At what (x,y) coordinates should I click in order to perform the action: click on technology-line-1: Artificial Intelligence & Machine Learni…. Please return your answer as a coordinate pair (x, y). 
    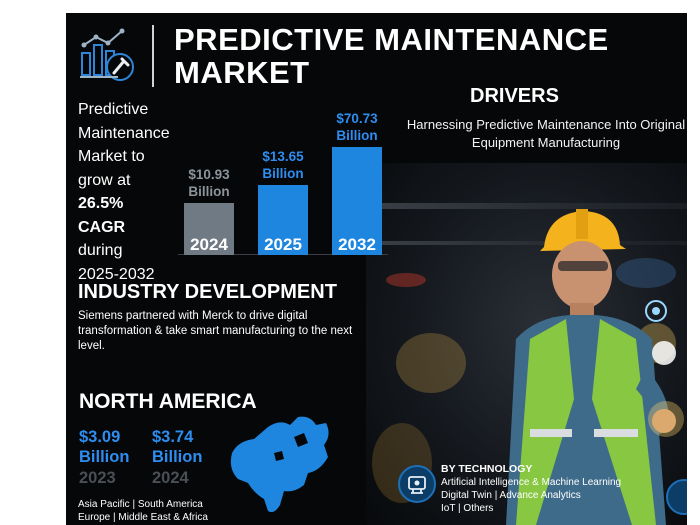
    Looking at the image, I should click on (531, 482).